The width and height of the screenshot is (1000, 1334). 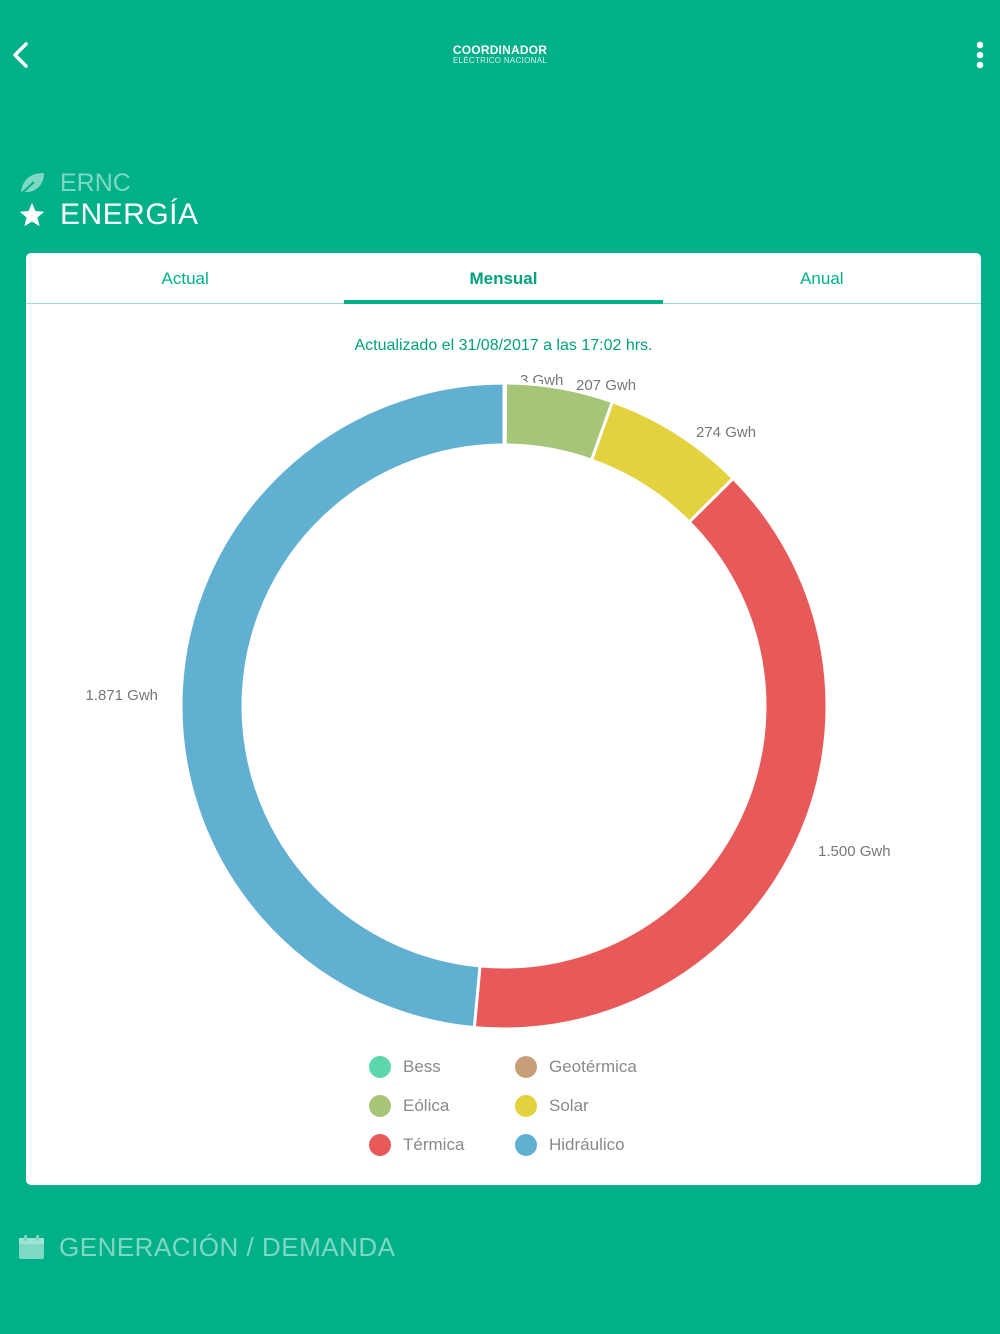 I want to click on section-generacion-label: GENERACIÓN / DEMANDA, so click(x=227, y=1246).